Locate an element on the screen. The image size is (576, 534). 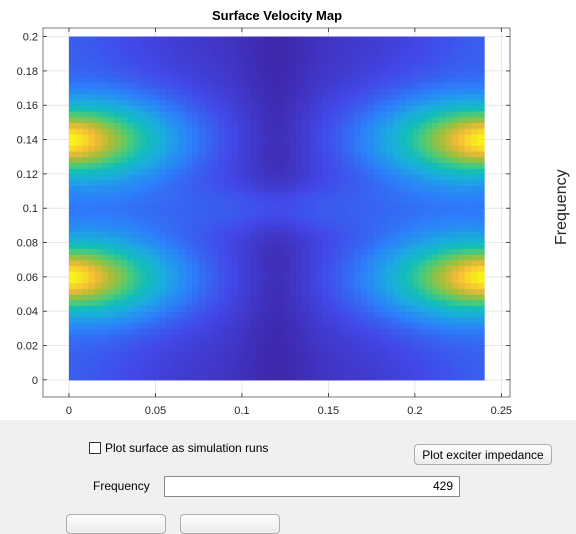
plot-surface-checkbox-row: Plot surface as simulation runs is located at coordinates (178, 448).